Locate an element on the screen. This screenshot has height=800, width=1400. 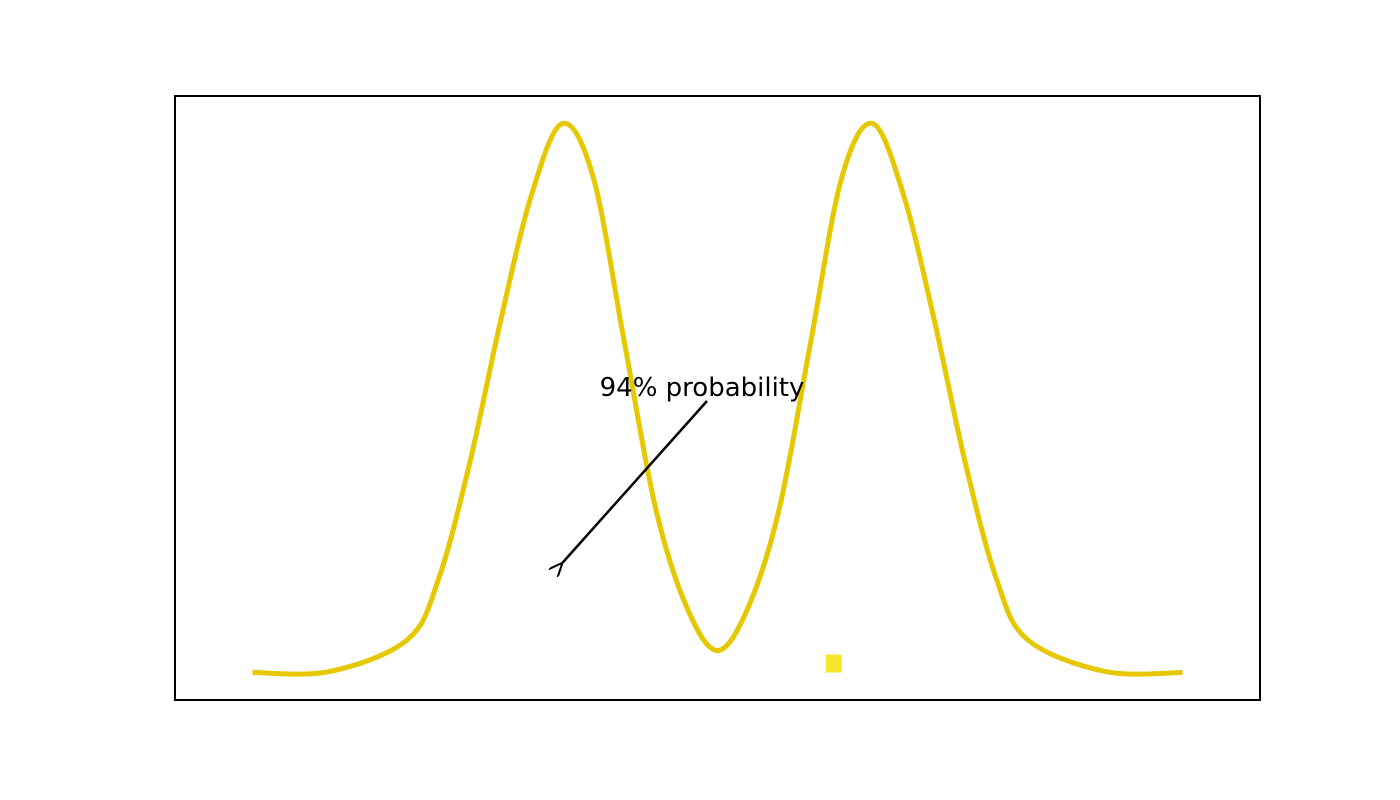
baseline-marker is located at coordinates (833, 663).